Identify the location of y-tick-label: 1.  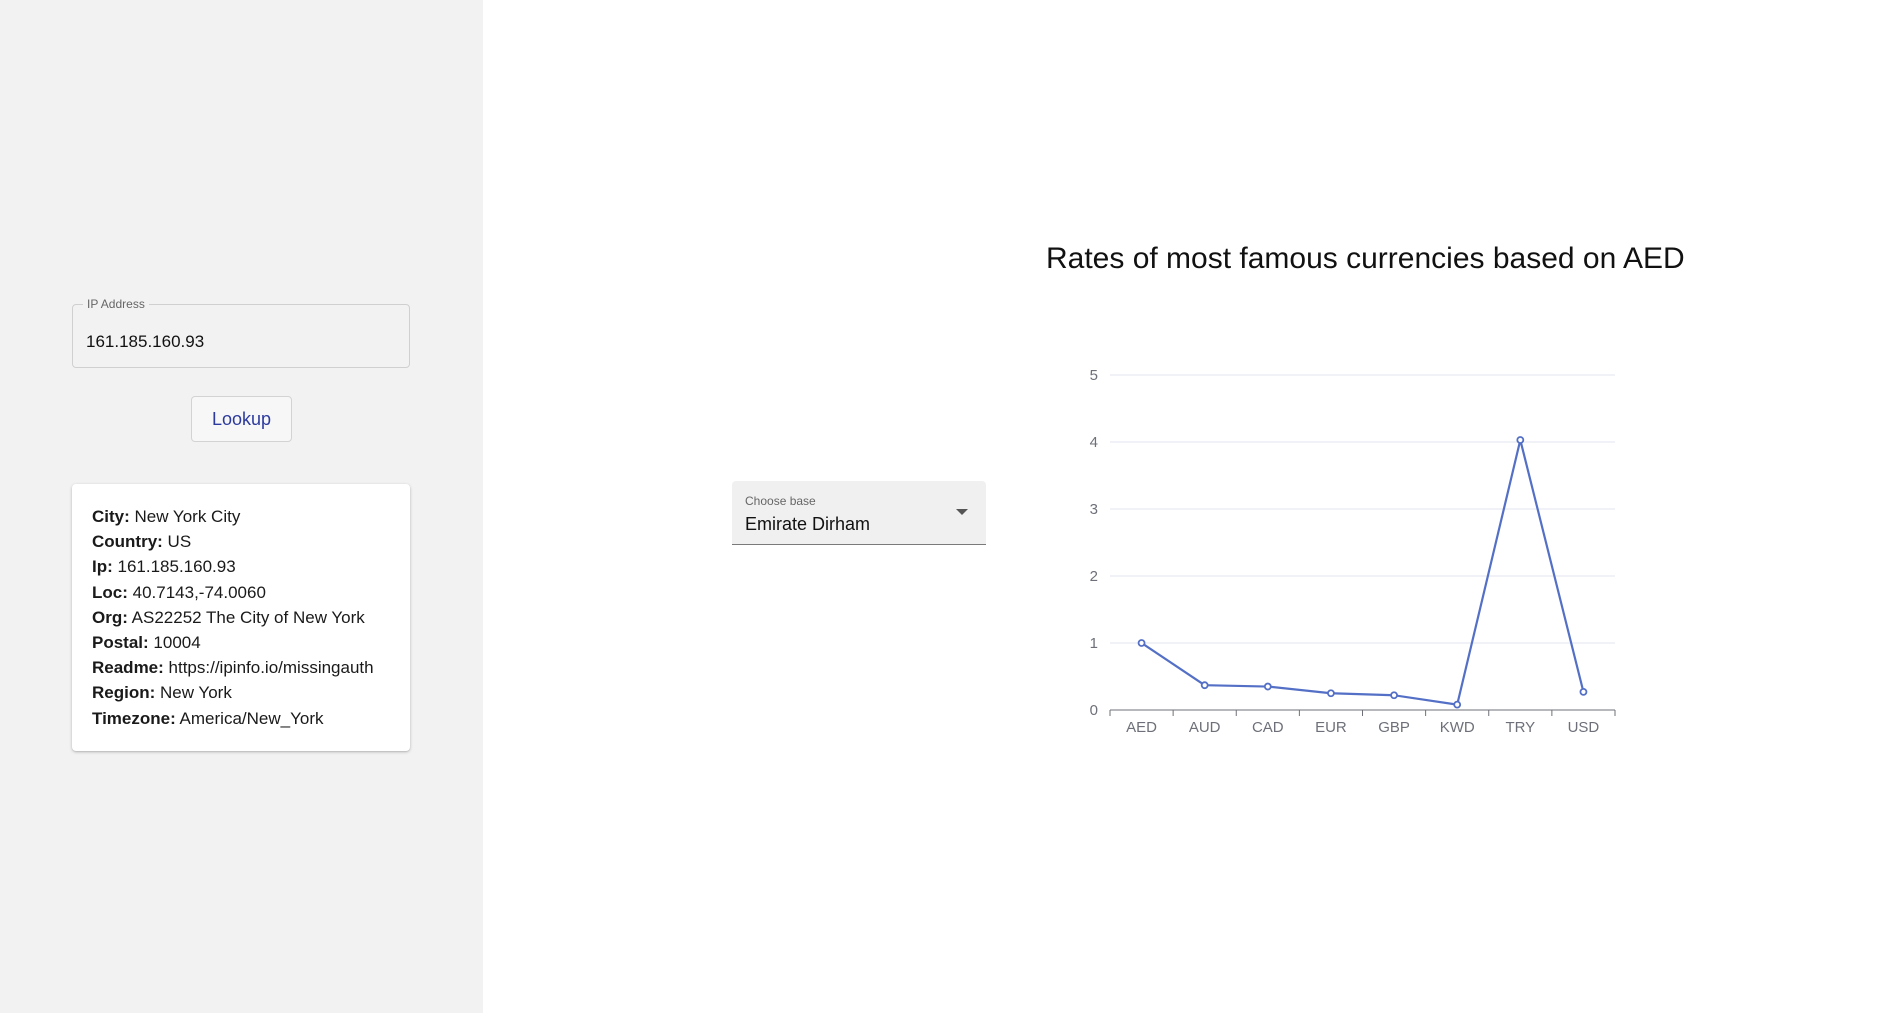
(1094, 643).